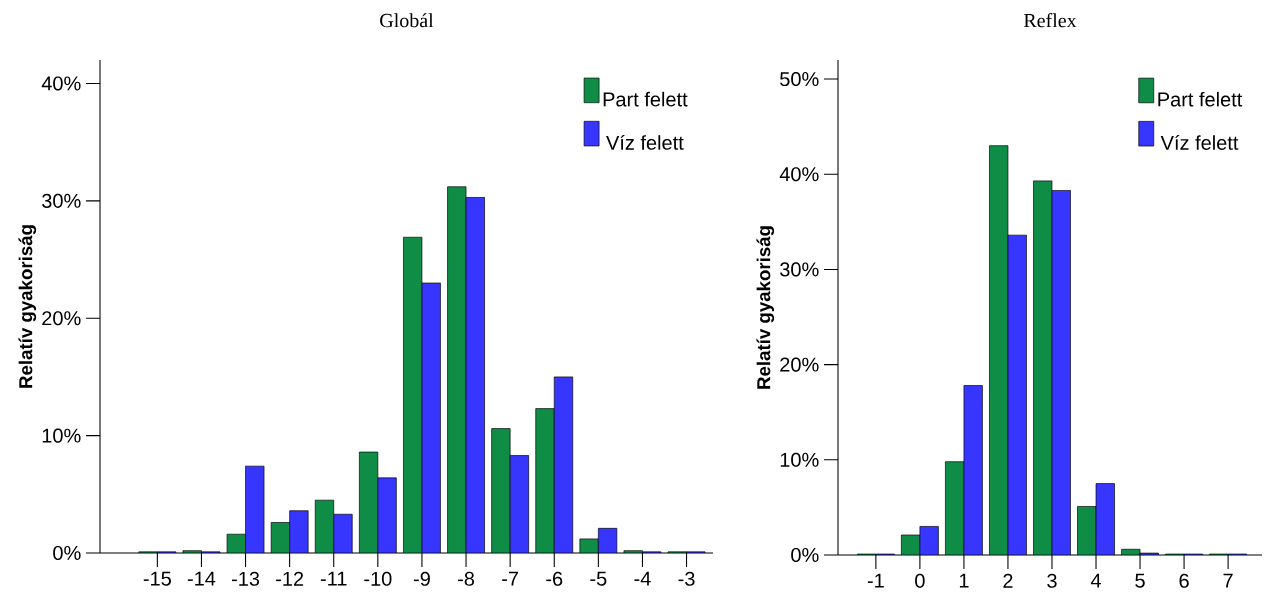  I want to click on x-tick-label: -13, so click(245, 578).